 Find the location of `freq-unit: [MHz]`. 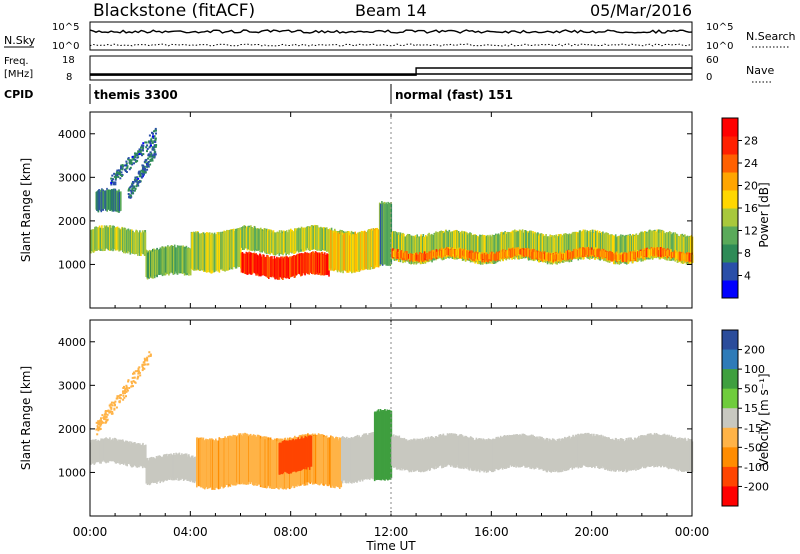

freq-unit: [MHz] is located at coordinates (18, 74).